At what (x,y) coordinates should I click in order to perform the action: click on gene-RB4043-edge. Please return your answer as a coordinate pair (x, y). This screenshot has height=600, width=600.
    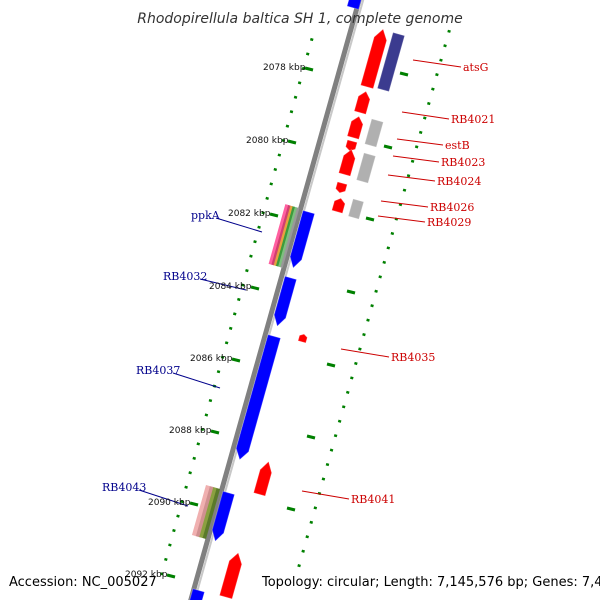
    Looking at the image, I should click on (223, 516).